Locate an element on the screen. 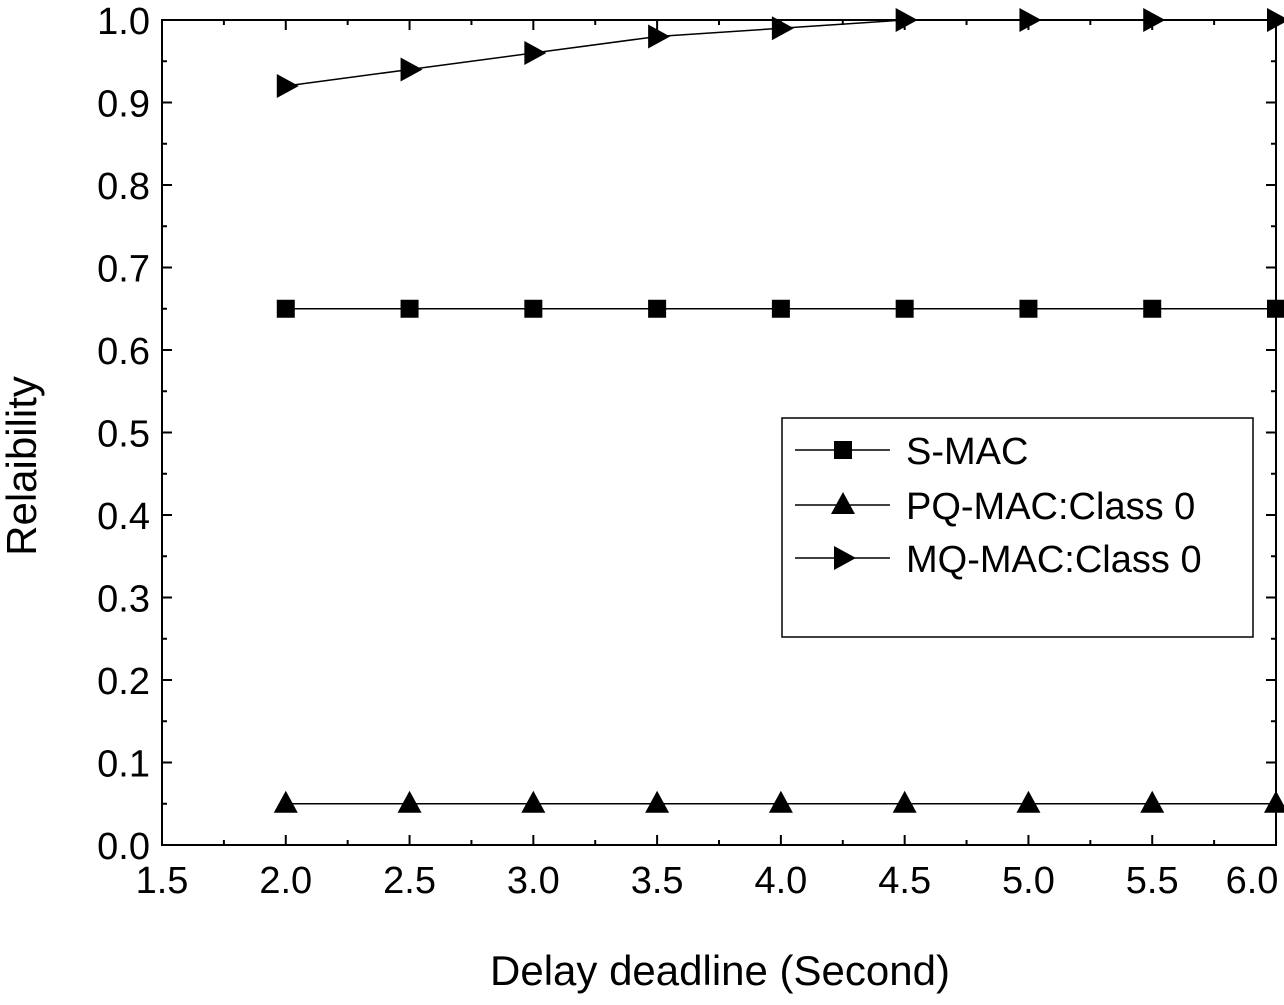  legend-box is located at coordinates (1017, 527).